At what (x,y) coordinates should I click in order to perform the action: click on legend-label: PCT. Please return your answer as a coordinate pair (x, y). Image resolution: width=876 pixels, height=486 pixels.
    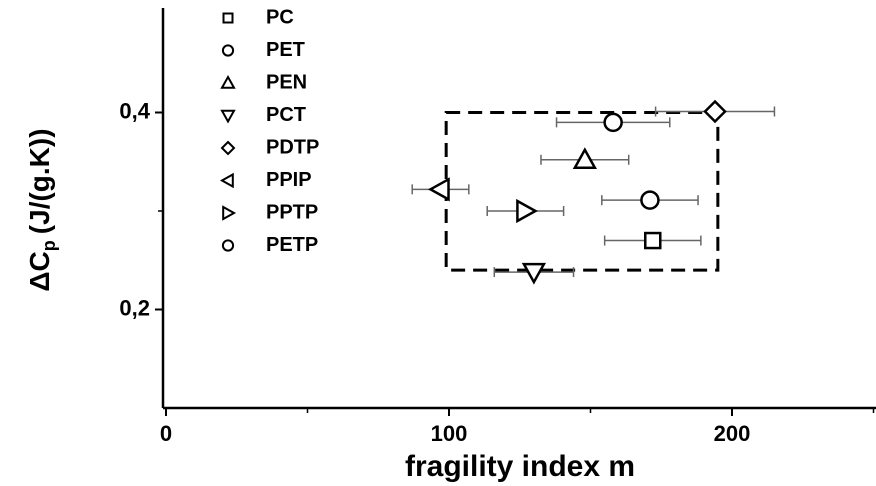
    Looking at the image, I should click on (286, 115).